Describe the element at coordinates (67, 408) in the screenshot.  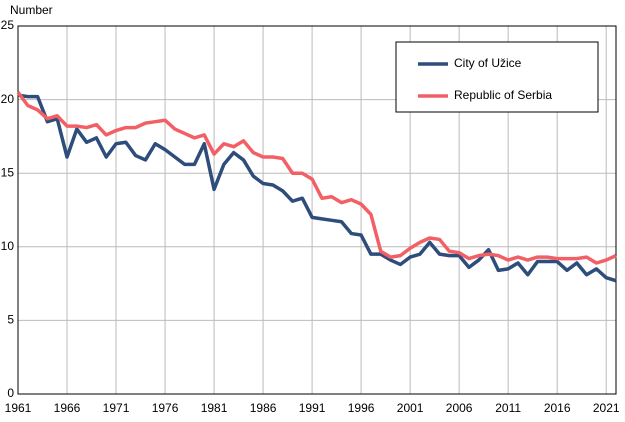
I see `x-tick-label: 1966` at that location.